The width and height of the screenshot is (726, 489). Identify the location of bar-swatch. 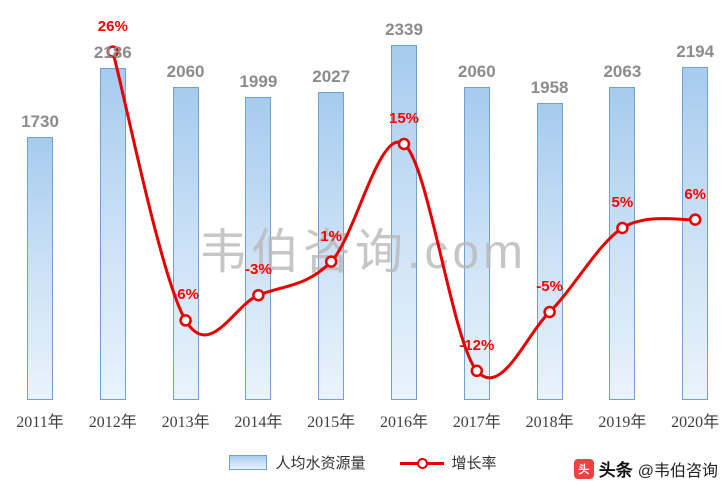
(248, 462).